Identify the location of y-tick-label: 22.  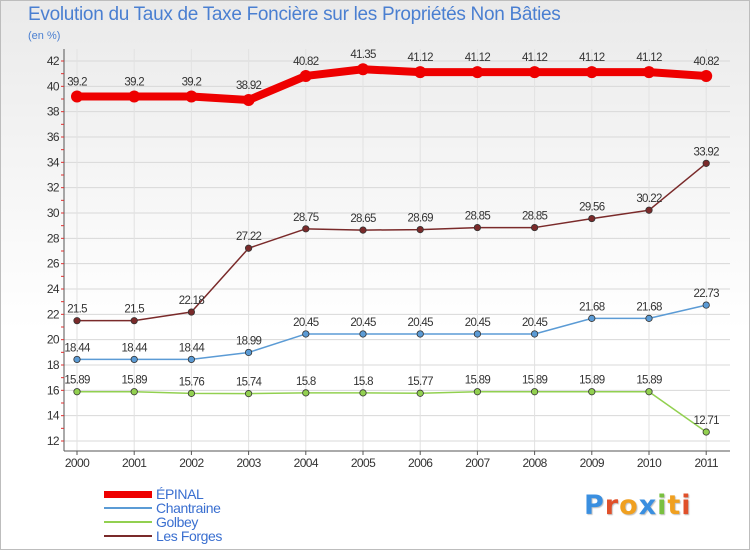
(53, 314).